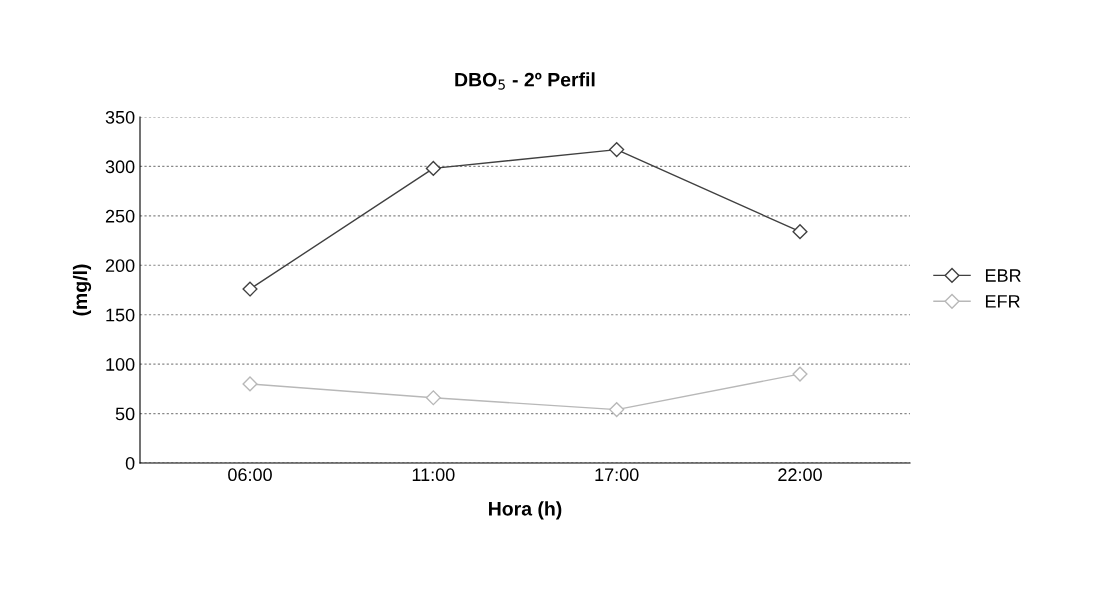  Describe the element at coordinates (120, 167) in the screenshot. I see `y-tick-label: 300` at that location.